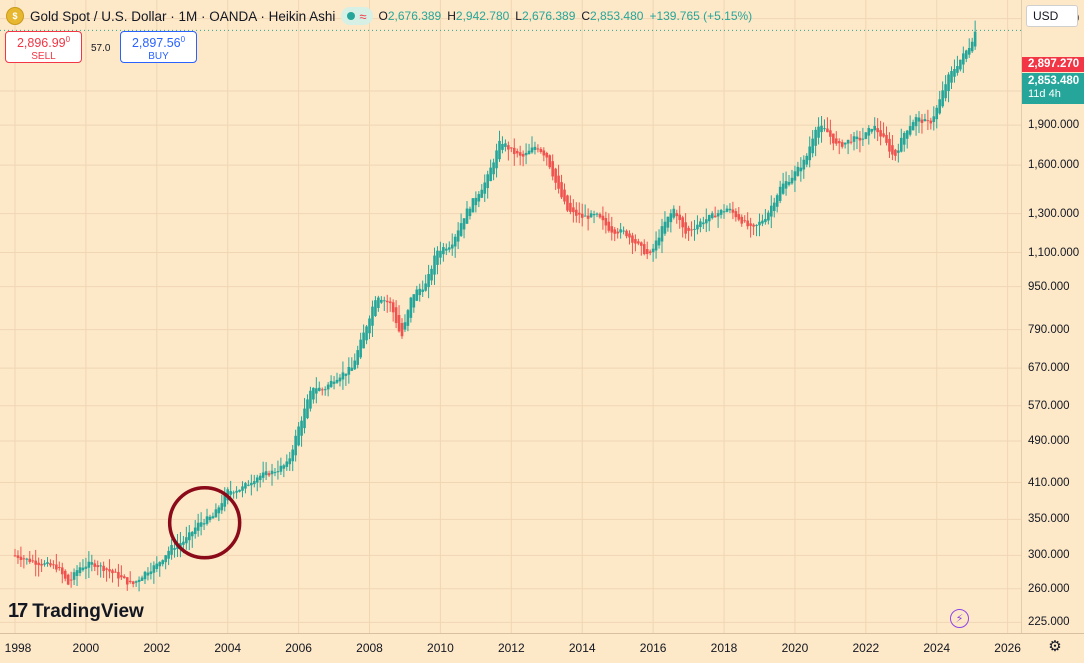 The image size is (1084, 663). Describe the element at coordinates (511, 648) in the screenshot. I see `time-tick-label: 2012` at that location.